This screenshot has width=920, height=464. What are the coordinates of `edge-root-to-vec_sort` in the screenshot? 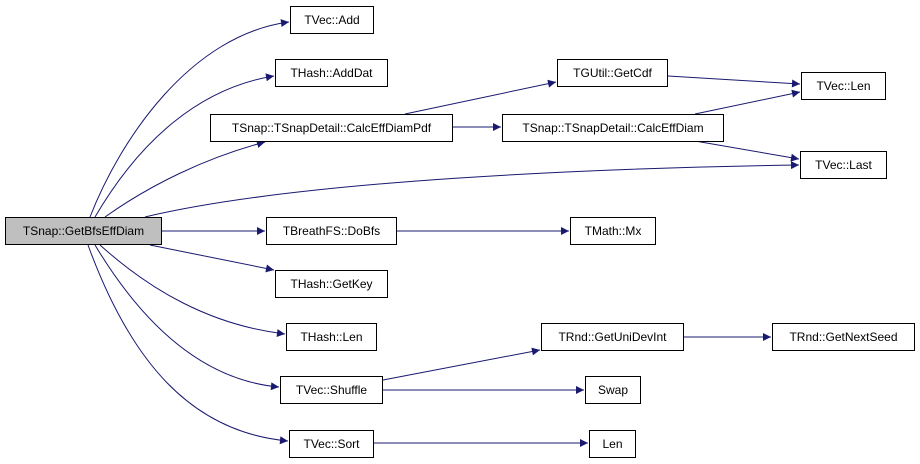 It's located at (188, 344).